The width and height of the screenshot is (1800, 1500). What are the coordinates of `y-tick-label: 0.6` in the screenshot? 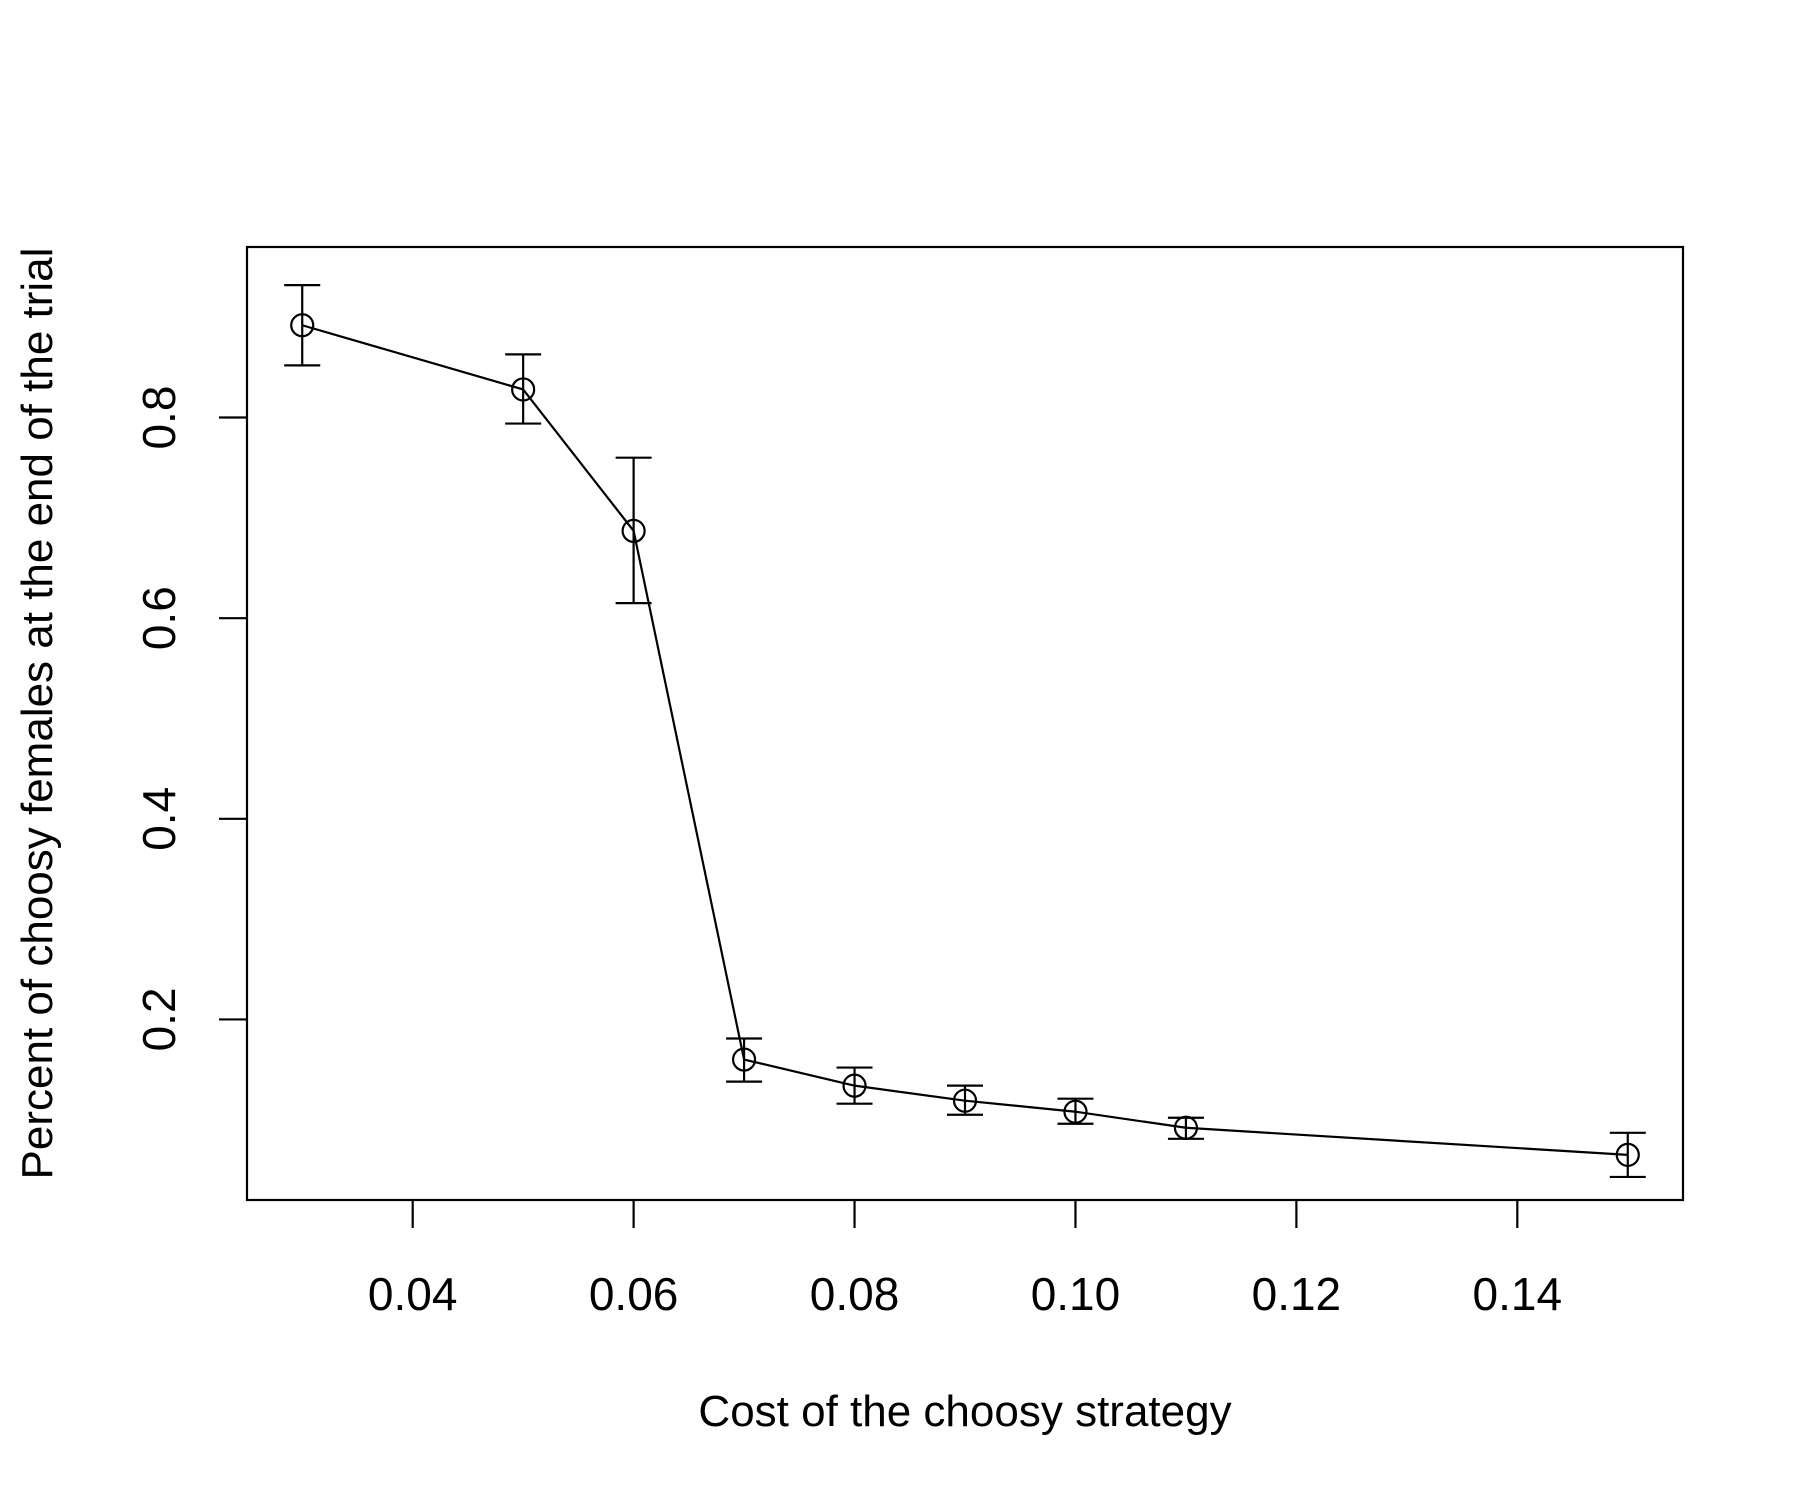 It's located at (159, 618).